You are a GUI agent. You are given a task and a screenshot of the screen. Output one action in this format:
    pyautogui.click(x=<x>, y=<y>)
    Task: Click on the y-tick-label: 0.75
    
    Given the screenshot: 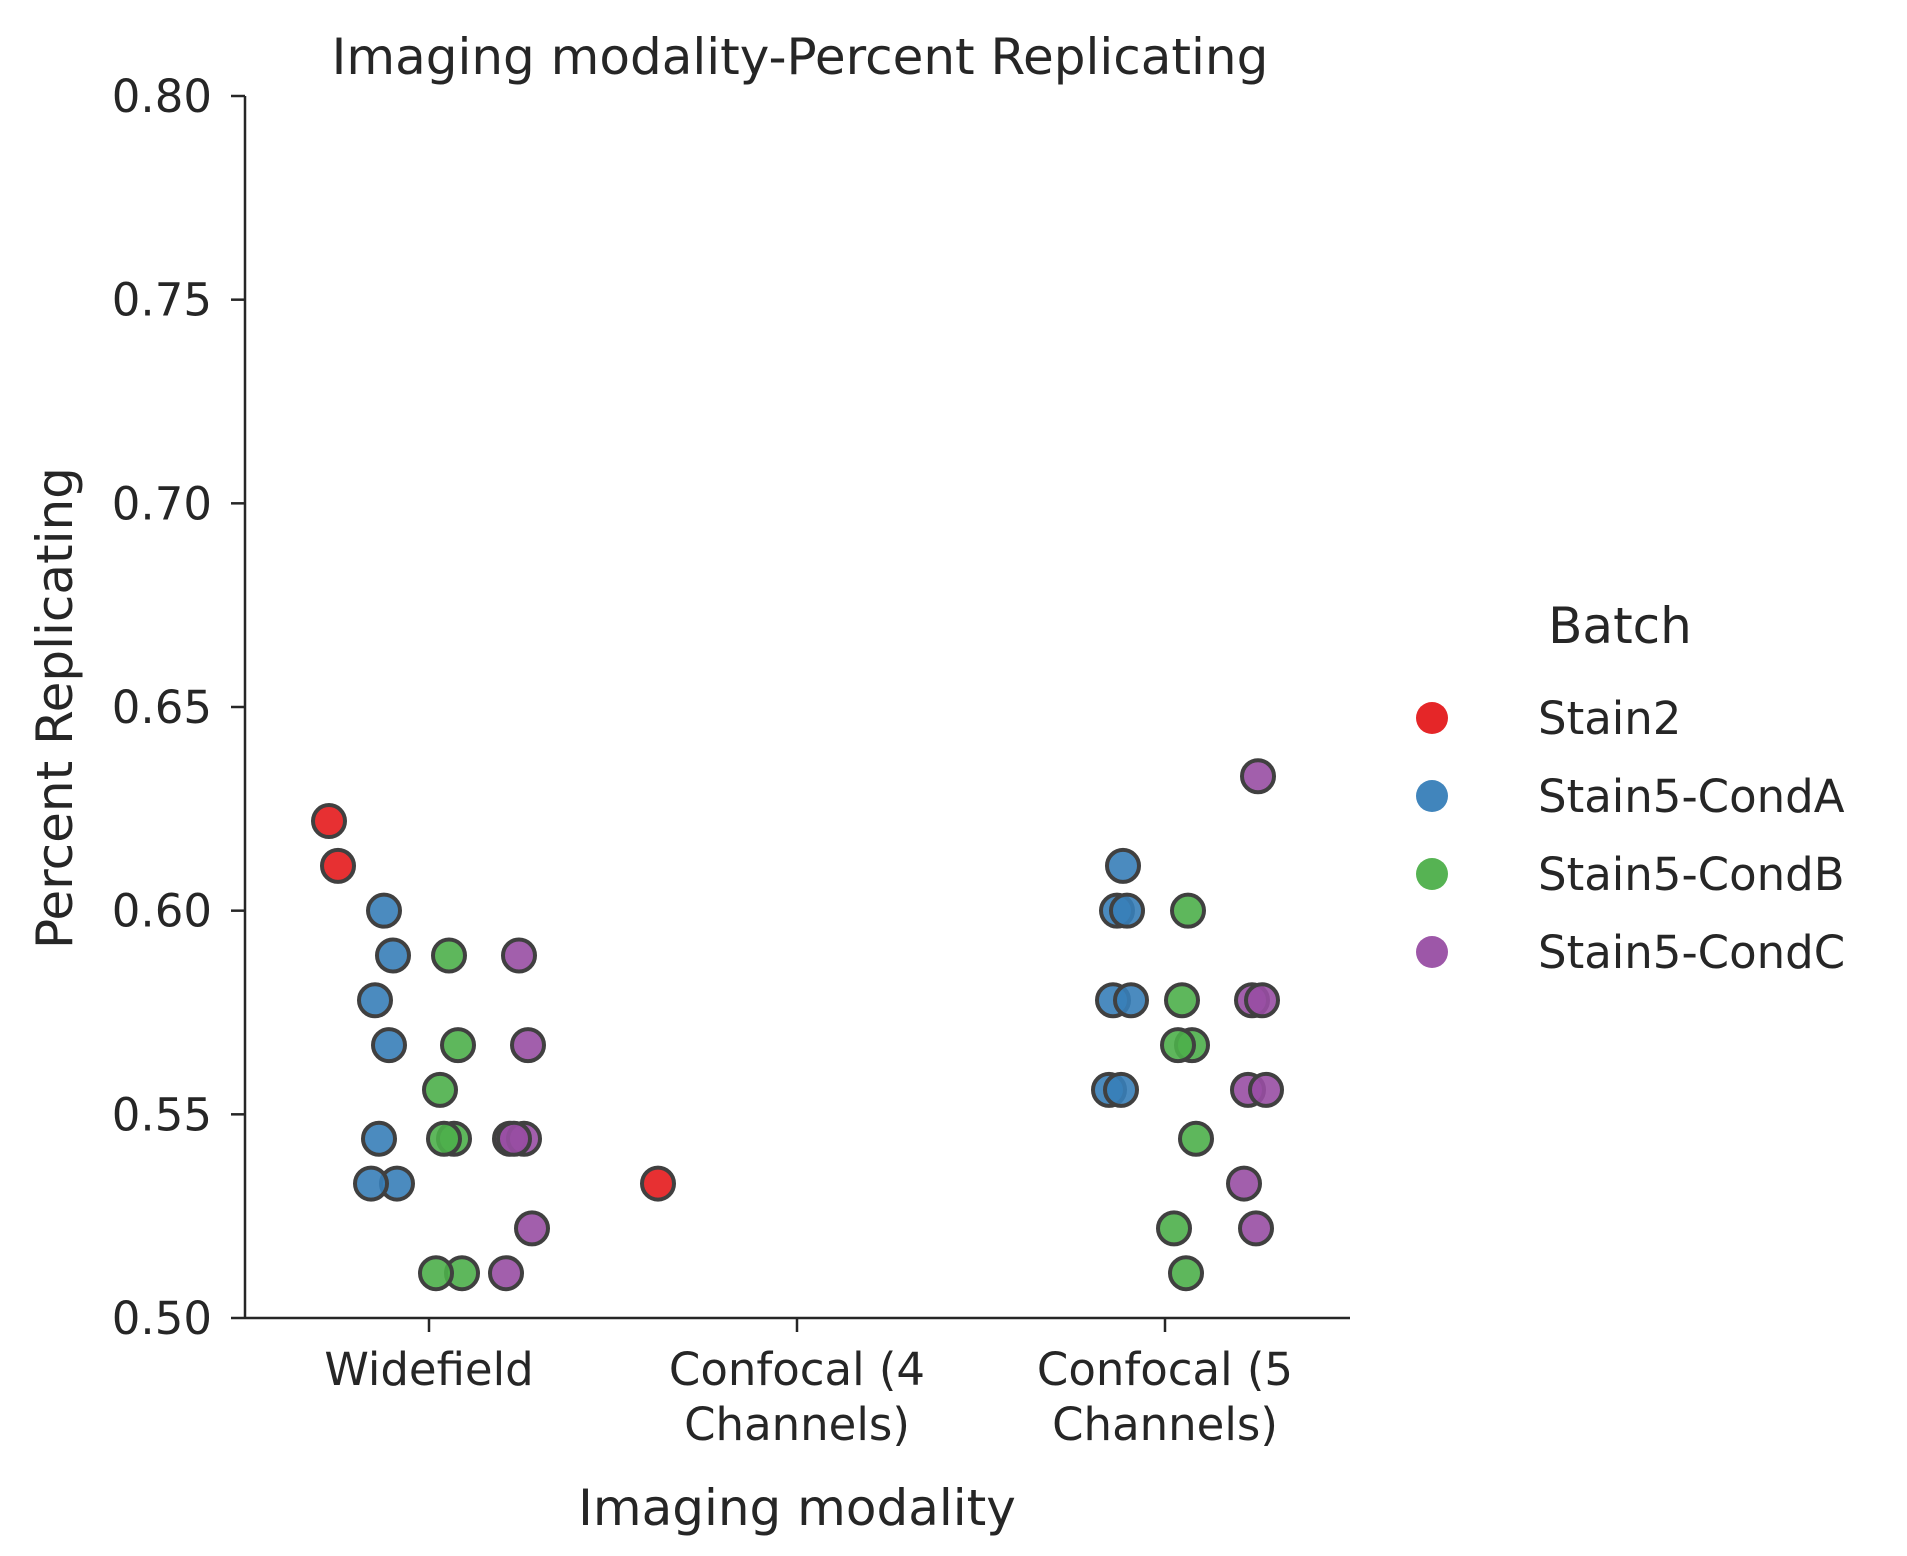 What is the action you would take?
    pyautogui.click(x=162, y=300)
    